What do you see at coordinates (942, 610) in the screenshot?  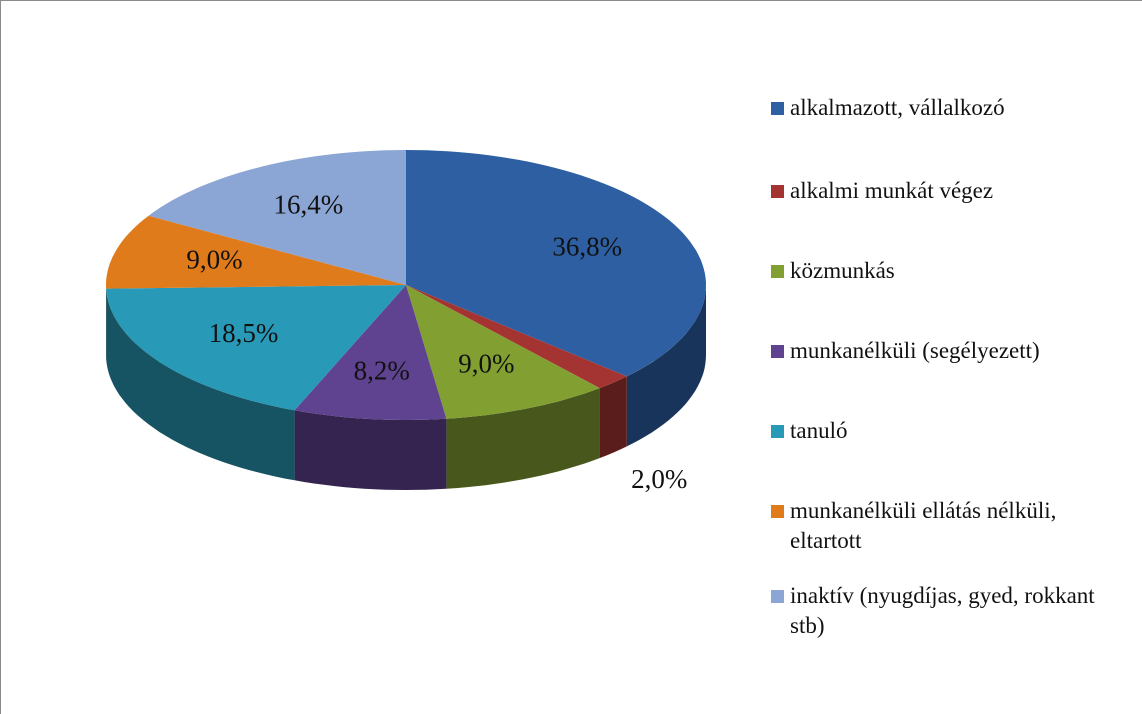 I see `legend-label: inaktív (nyugdíjas, gyed, rokkant stb)` at bounding box center [942, 610].